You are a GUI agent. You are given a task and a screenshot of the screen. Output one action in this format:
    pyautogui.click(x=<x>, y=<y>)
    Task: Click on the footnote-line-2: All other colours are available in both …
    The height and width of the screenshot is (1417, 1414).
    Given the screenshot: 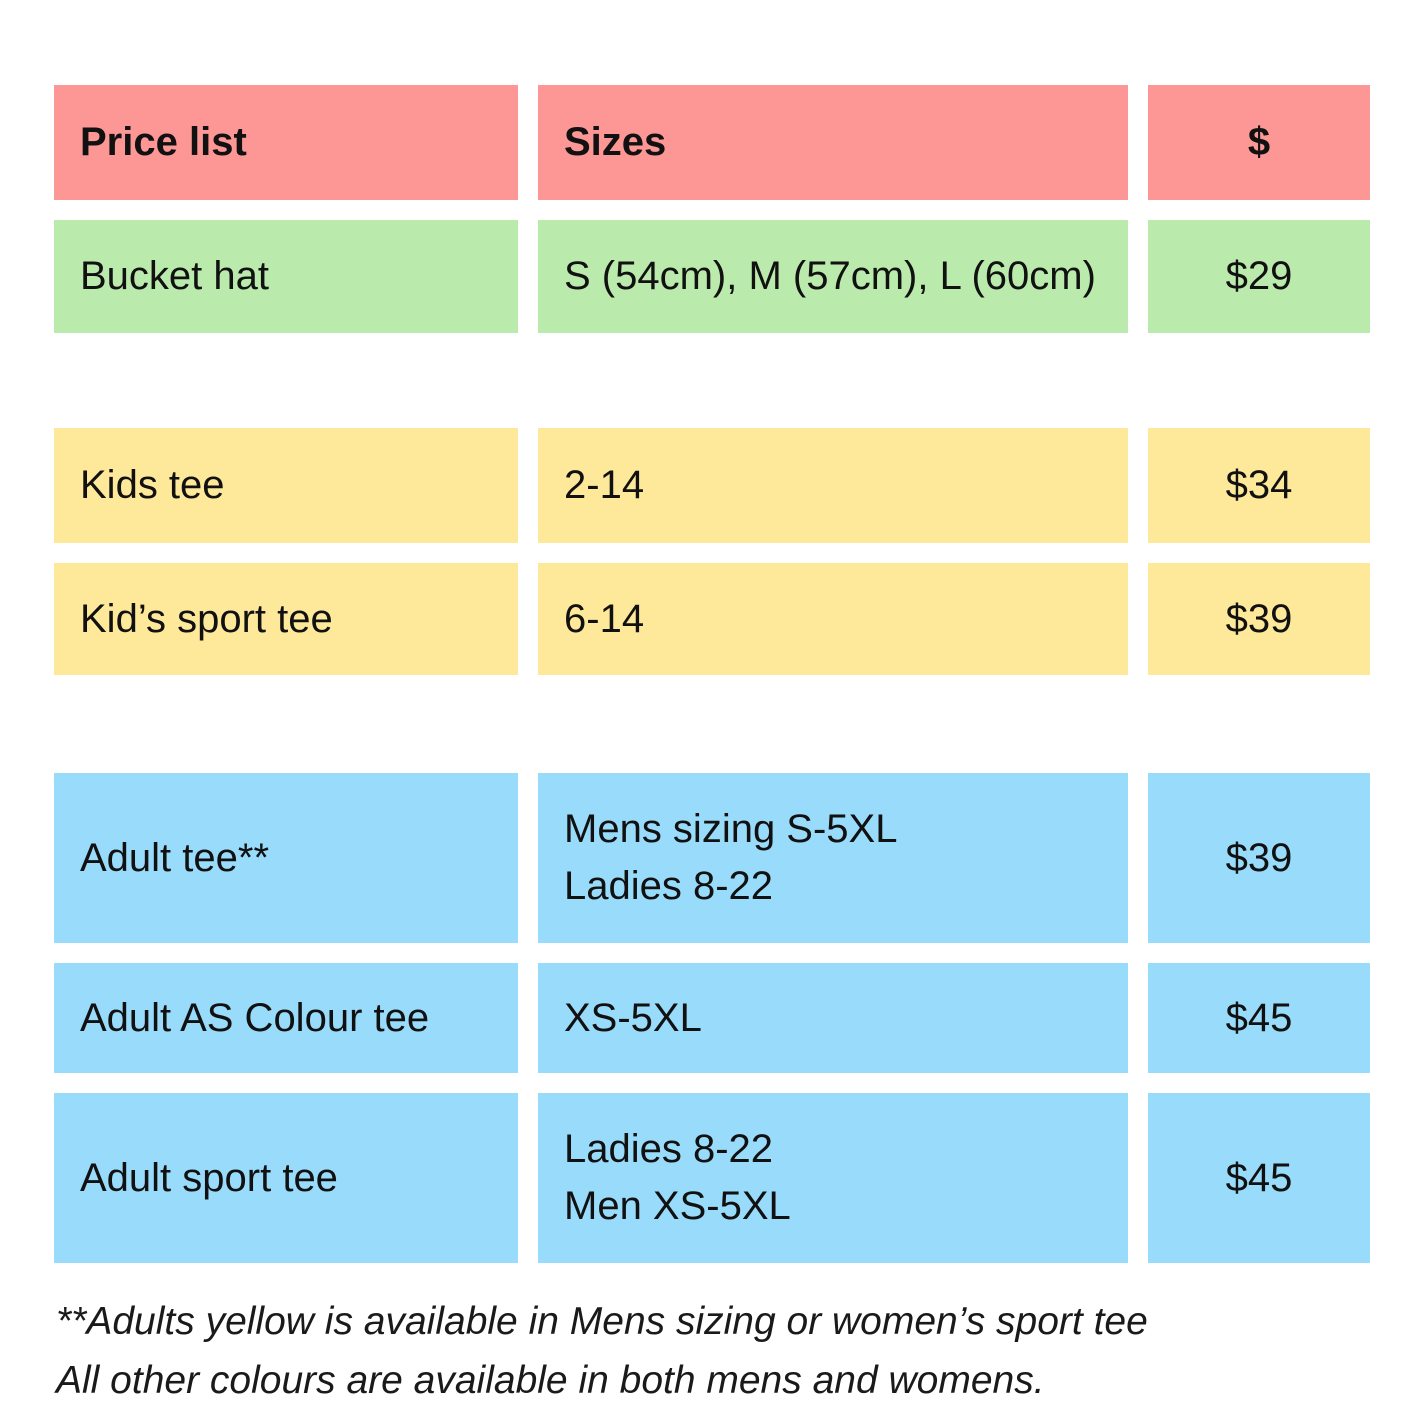 What is the action you would take?
    pyautogui.click(x=550, y=1381)
    